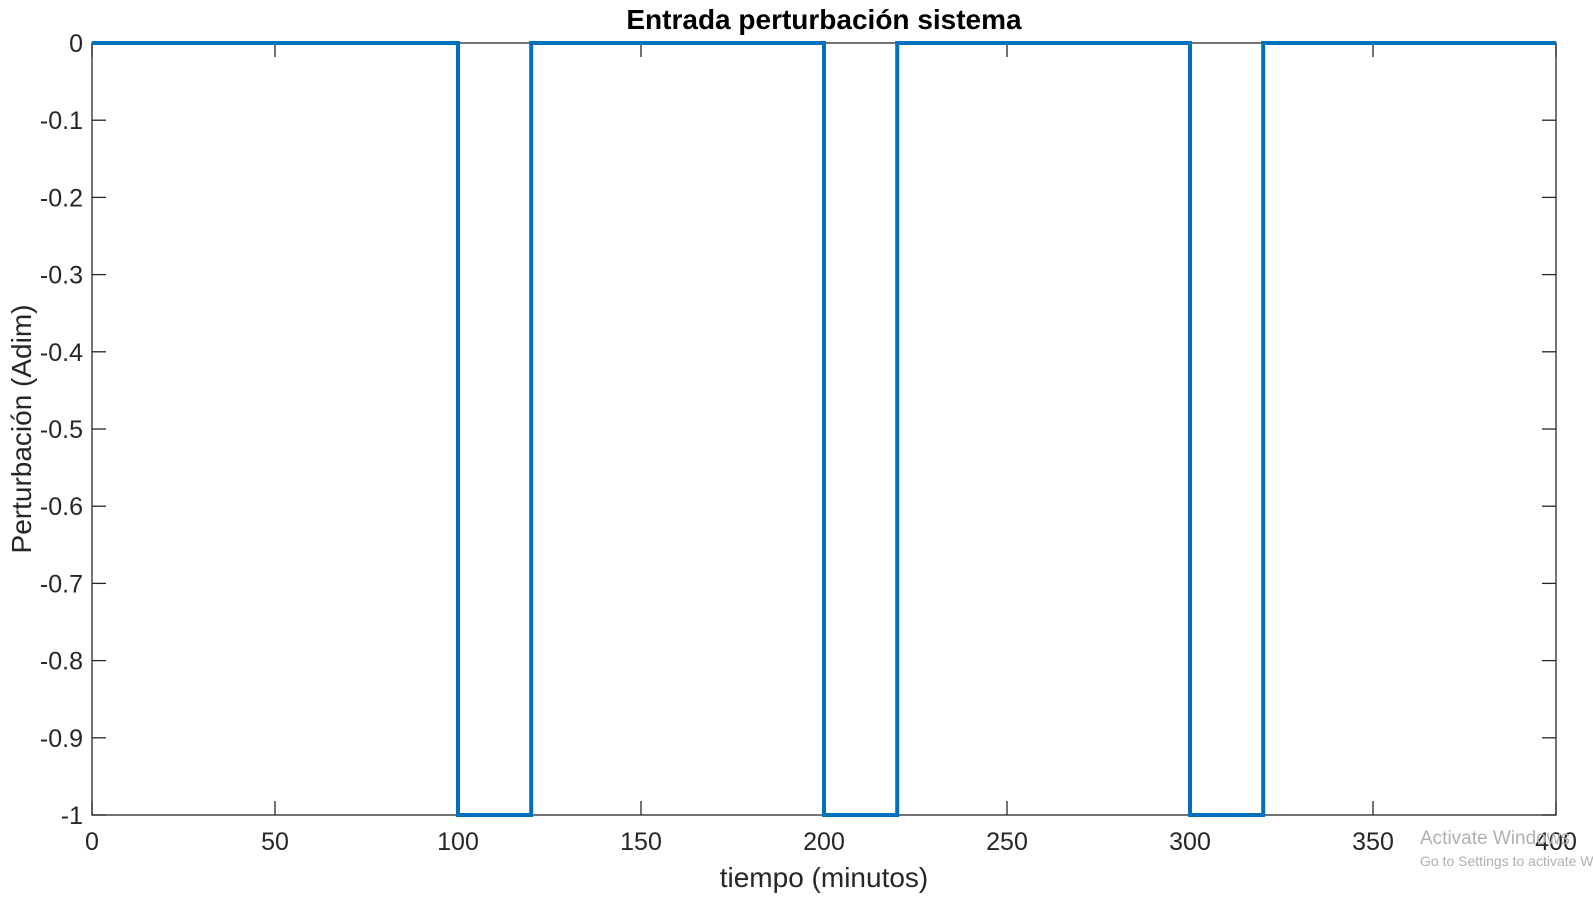  Describe the element at coordinates (61, 121) in the screenshot. I see `y-tick-label: -0.1` at that location.